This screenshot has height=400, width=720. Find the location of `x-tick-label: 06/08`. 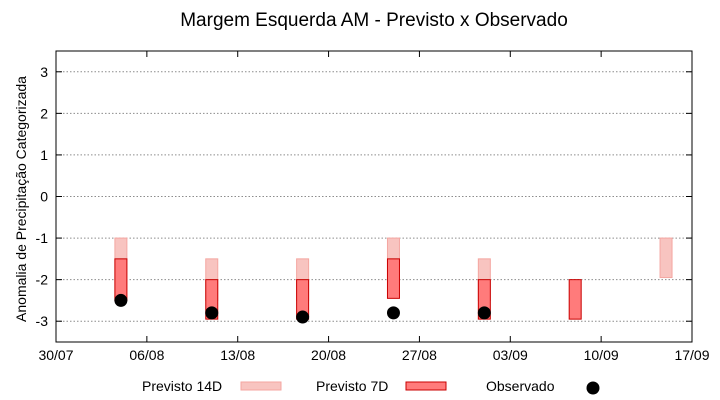

x-tick-label: 06/08 is located at coordinates (146, 355).